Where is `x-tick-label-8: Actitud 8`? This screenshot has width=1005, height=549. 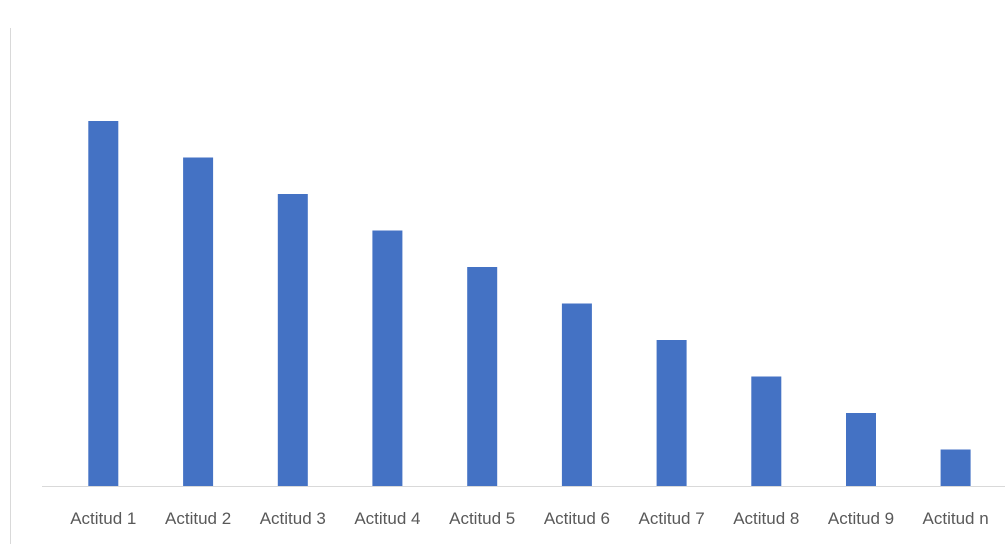
x-tick-label-8: Actitud 8 is located at coordinates (766, 518).